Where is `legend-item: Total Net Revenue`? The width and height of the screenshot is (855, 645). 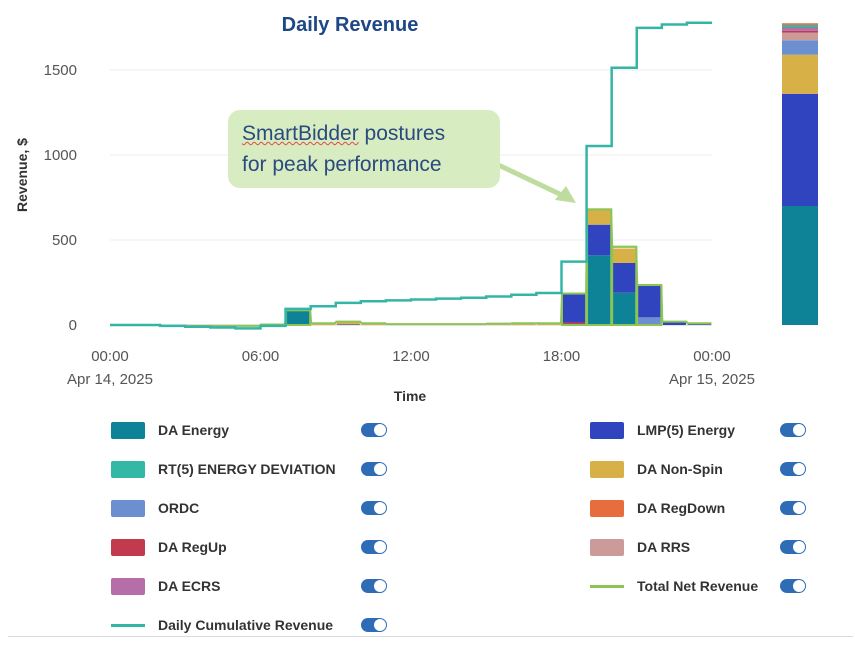 legend-item: Total Net Revenue is located at coordinates (674, 586).